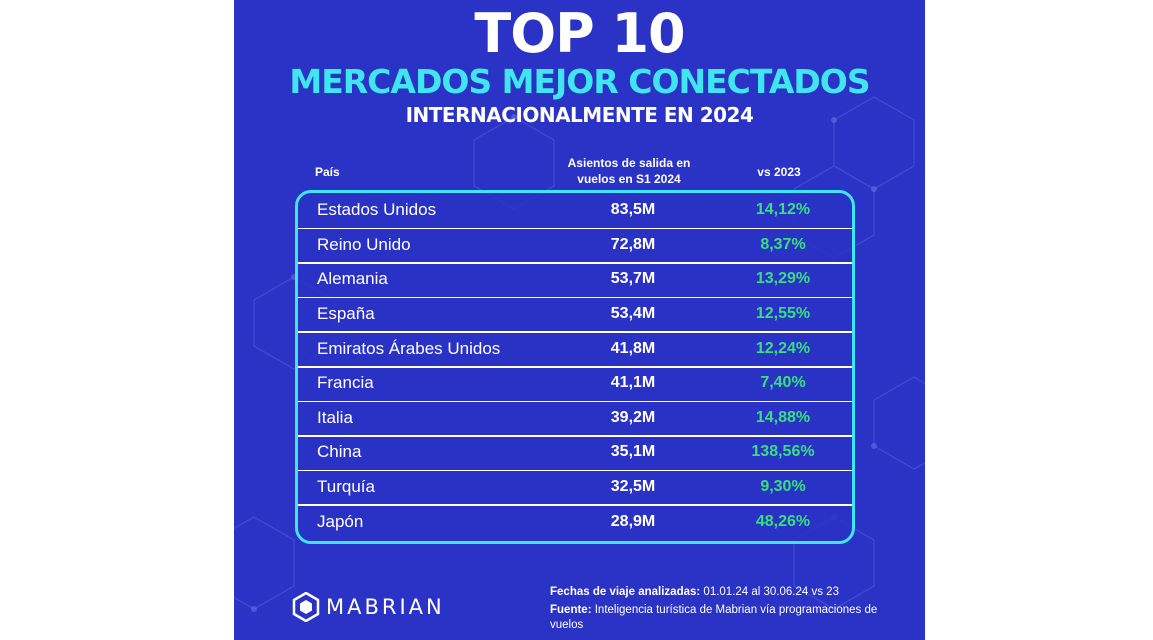 The image size is (1153, 640). Describe the element at coordinates (306, 607) in the screenshot. I see `hexagon-logo-icon` at that location.